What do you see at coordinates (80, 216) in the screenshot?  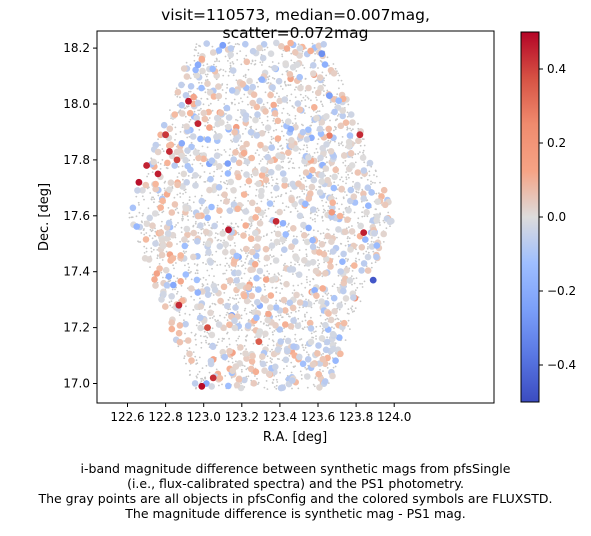 I see `y-axis: 17.017.217.417.617.818.018.2` at bounding box center [80, 216].